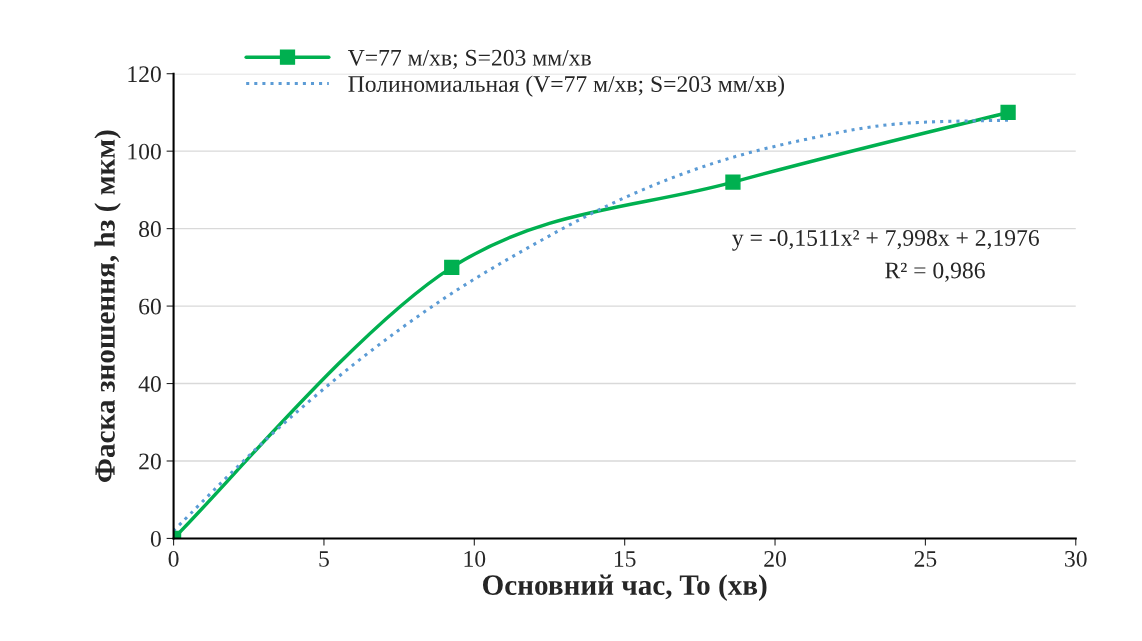 The image size is (1142, 641). What do you see at coordinates (144, 151) in the screenshot?
I see `y-tick-label: 100` at bounding box center [144, 151].